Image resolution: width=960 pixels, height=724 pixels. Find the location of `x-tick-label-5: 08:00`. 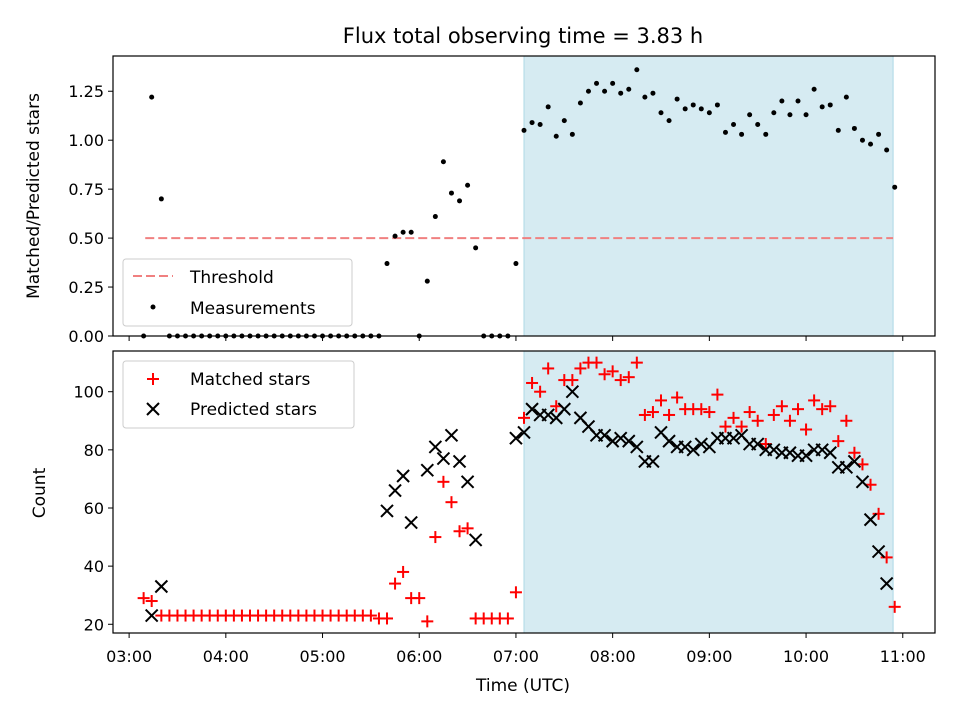

x-tick-label-5: 08:00 is located at coordinates (613, 656).